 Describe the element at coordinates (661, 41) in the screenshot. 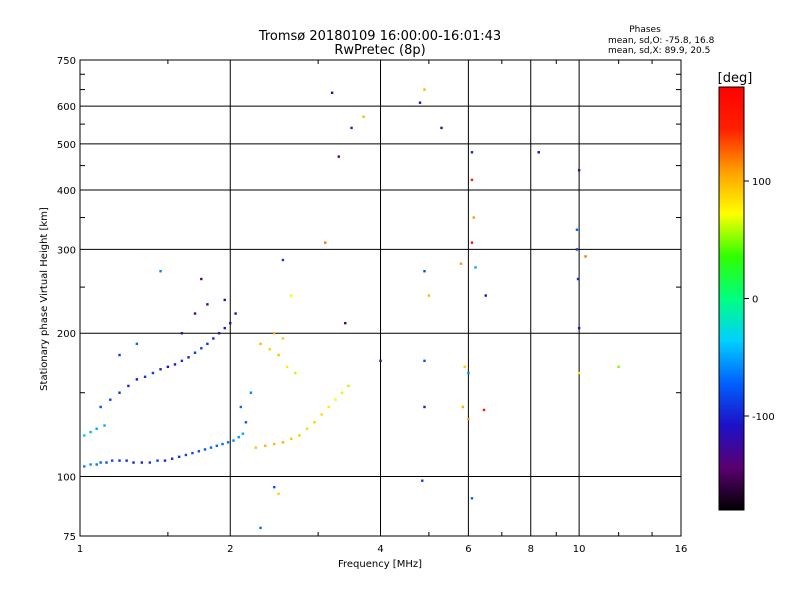

I see `stats-line-o: mean, sd,O: -75.8, 16.8` at that location.